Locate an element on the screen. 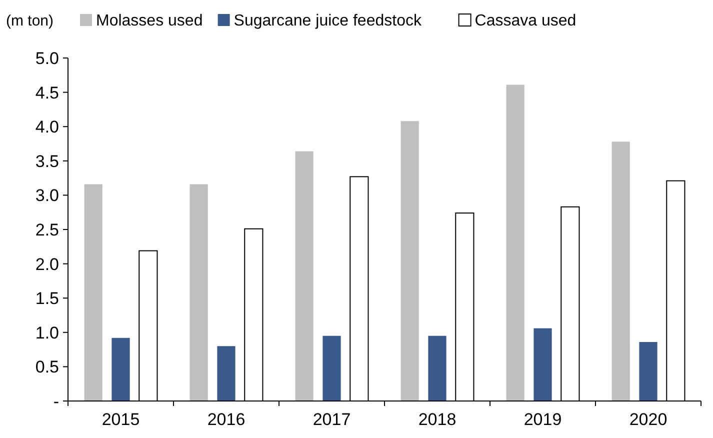 This screenshot has height=438, width=713. y-tick-label: 0.5 is located at coordinates (47, 367).